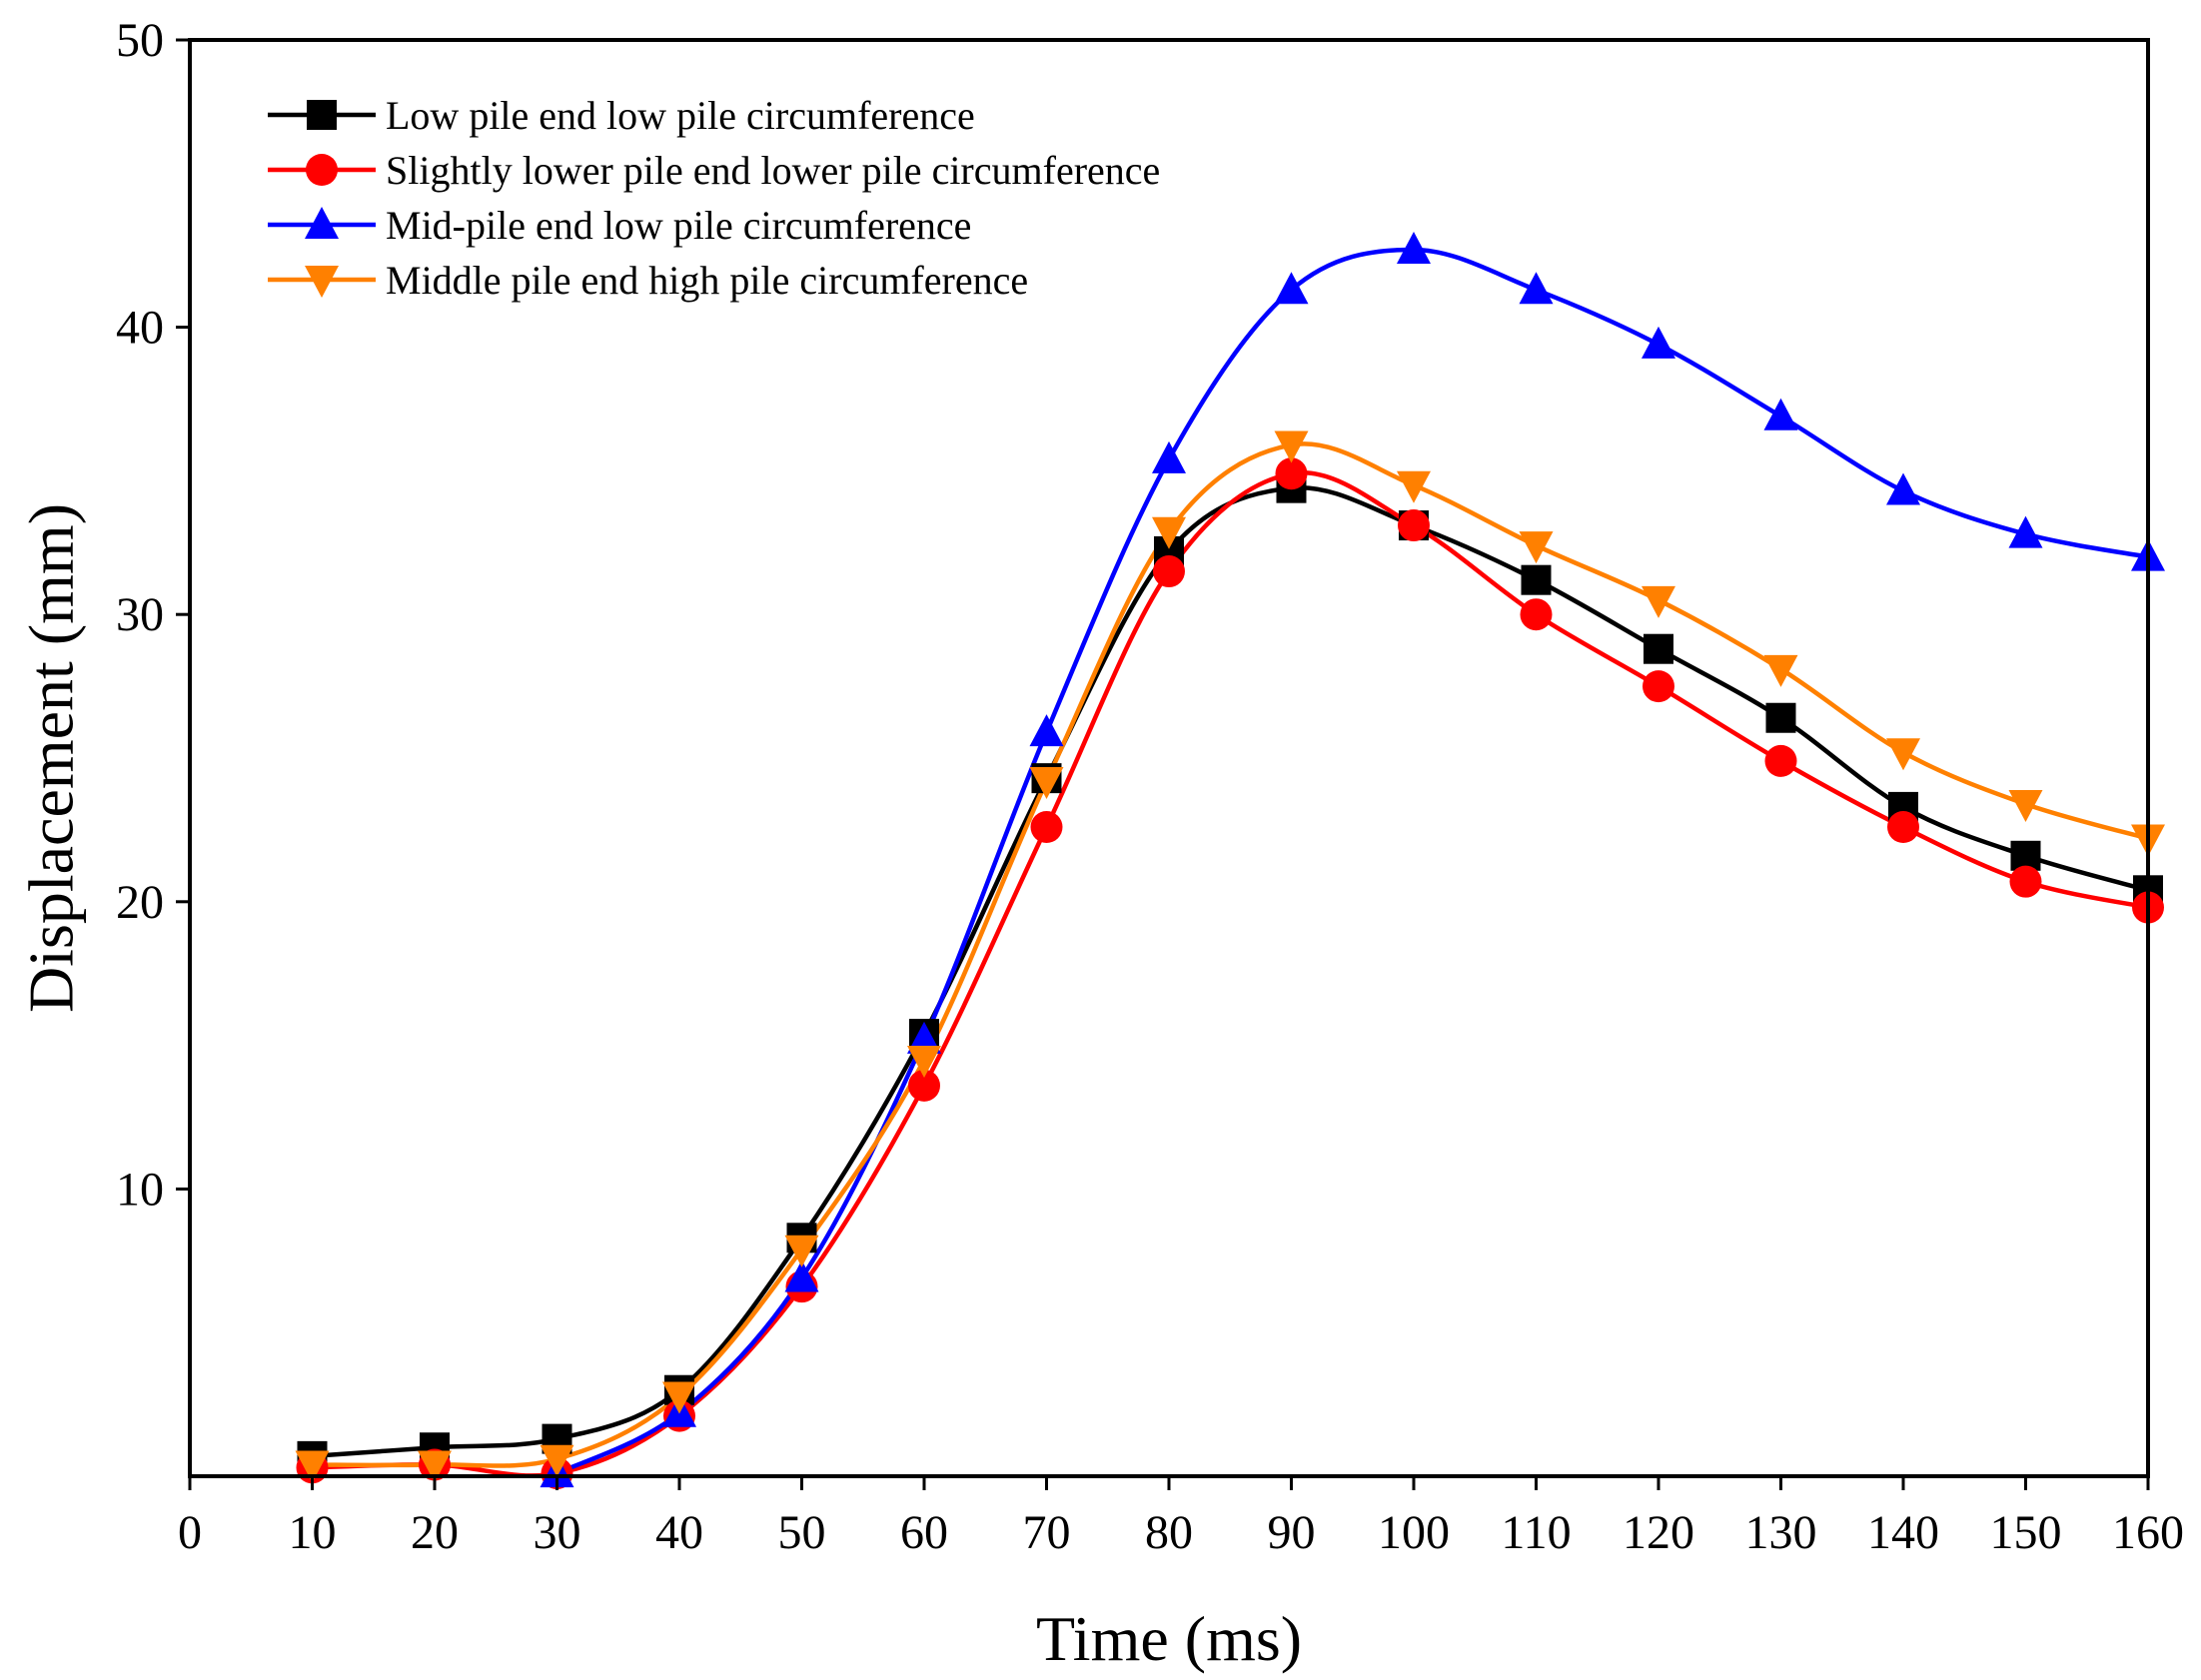 Image resolution: width=2201 pixels, height=1680 pixels. I want to click on x-tick-label: 150, so click(2026, 1532).